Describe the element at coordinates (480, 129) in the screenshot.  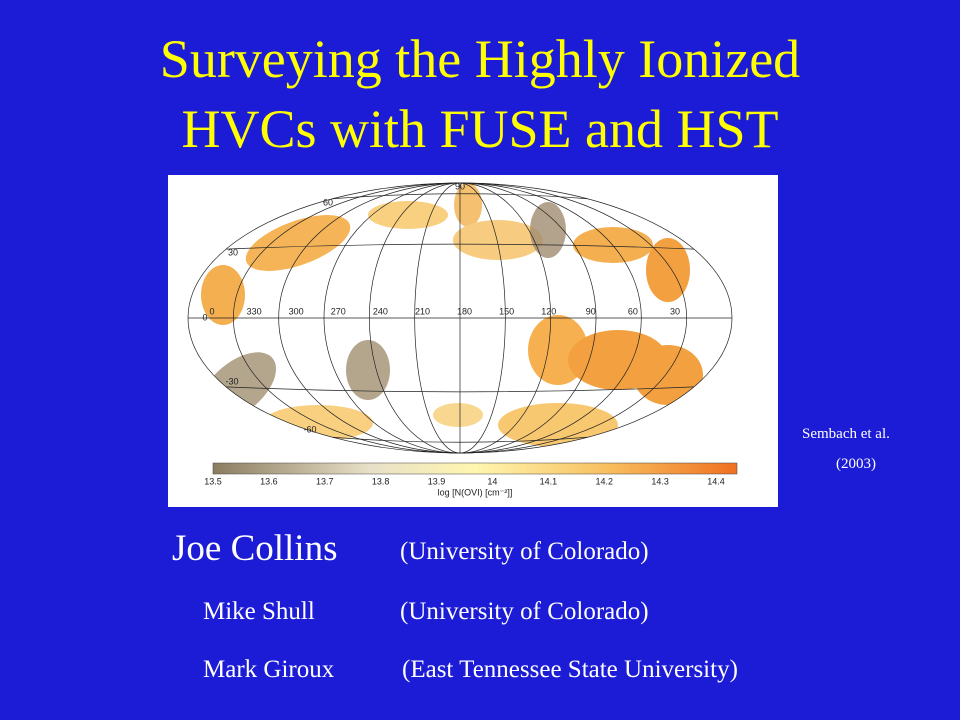
I see `title-line: HVCs with FUSE and HST` at that location.